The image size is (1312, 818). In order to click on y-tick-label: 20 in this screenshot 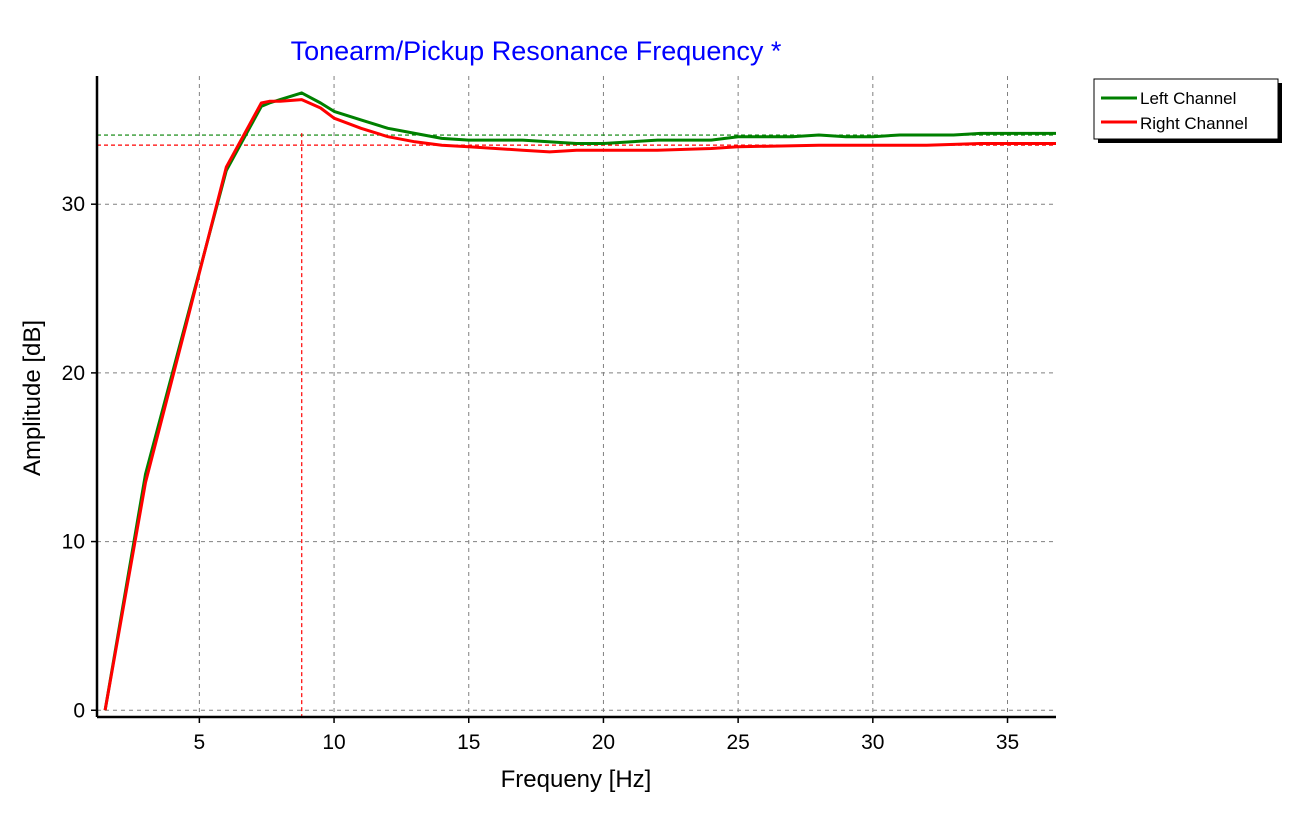, I will do `click(73, 373)`.